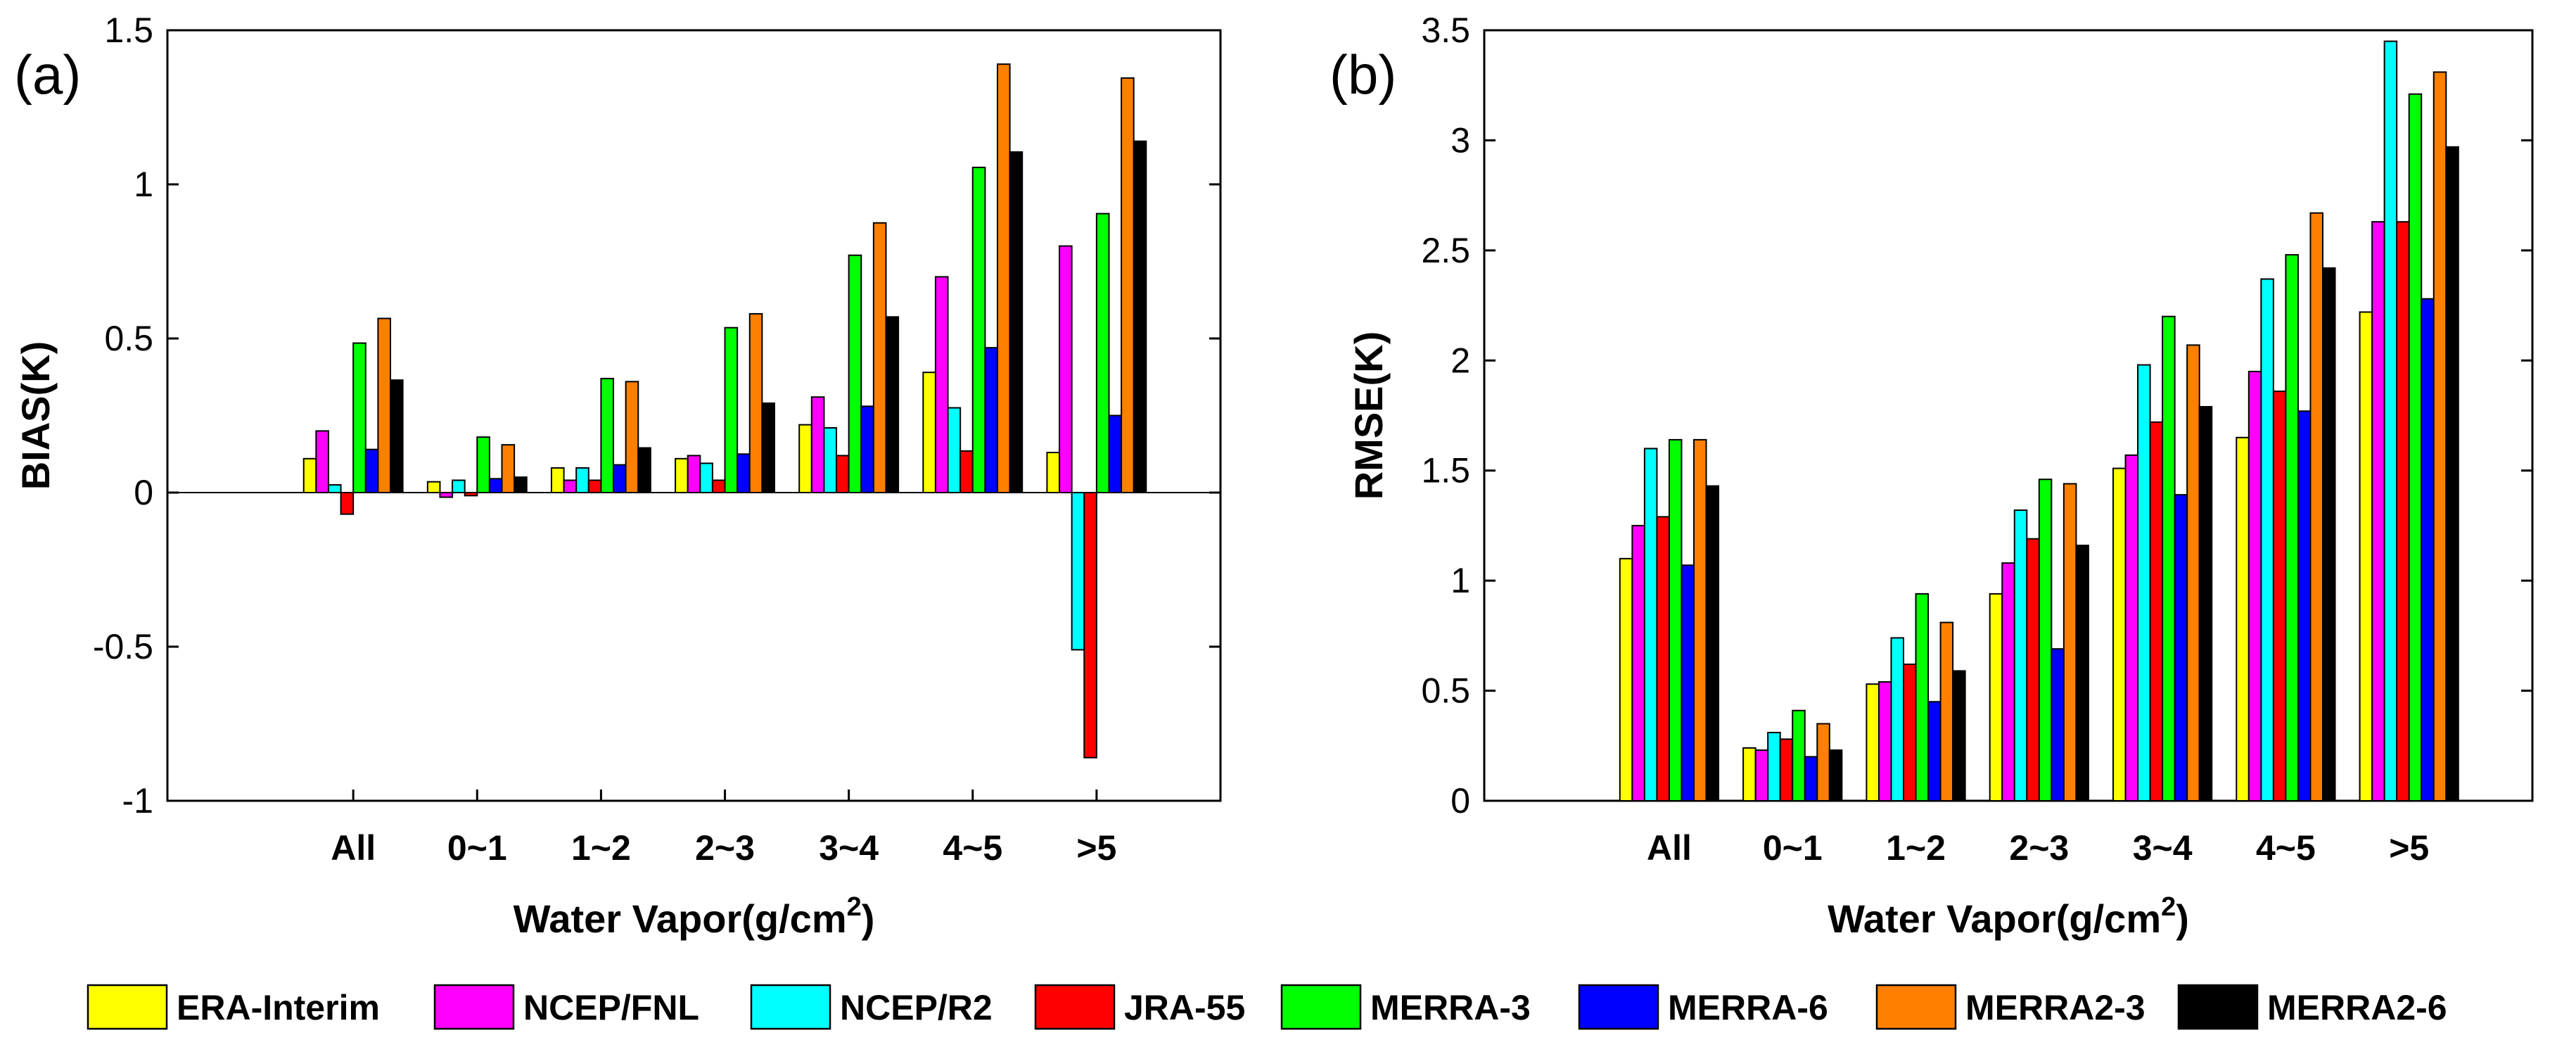 This screenshot has height=1052, width=2576. What do you see at coordinates (1090, 625) in the screenshot?
I see `bar-jra-55-gt5` at bounding box center [1090, 625].